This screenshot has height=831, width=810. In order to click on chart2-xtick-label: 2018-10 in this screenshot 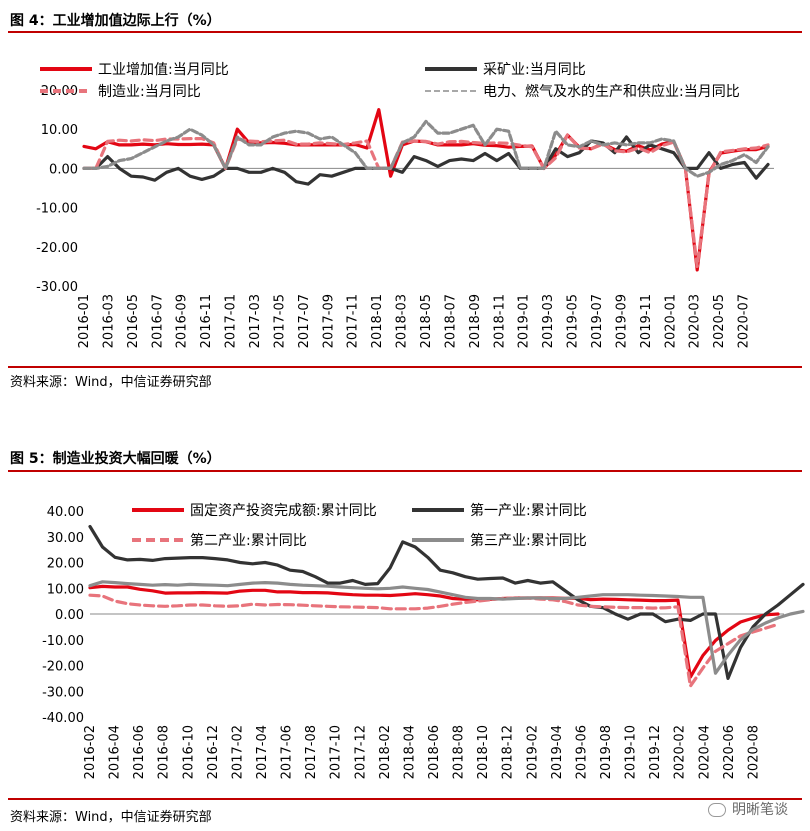, I will do `click(483, 752)`.